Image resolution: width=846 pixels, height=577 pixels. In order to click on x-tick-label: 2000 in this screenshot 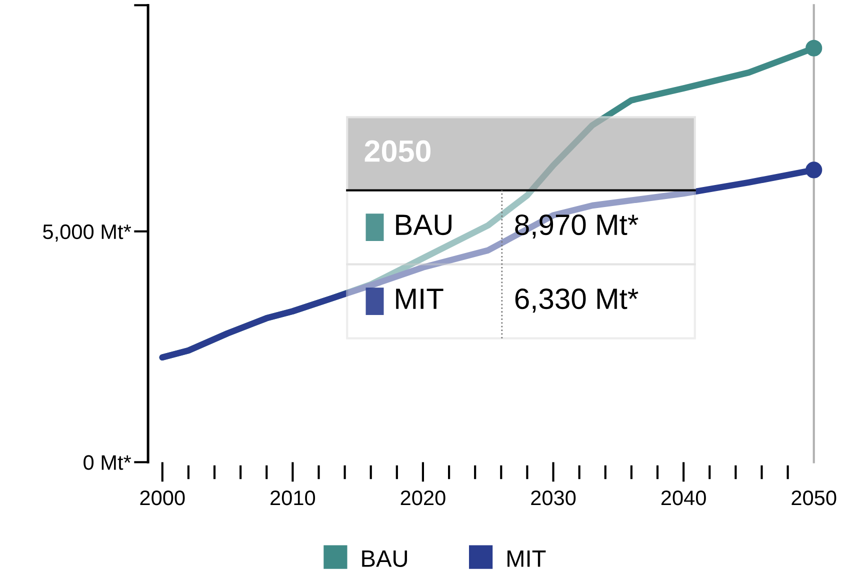, I will do `click(162, 498)`.